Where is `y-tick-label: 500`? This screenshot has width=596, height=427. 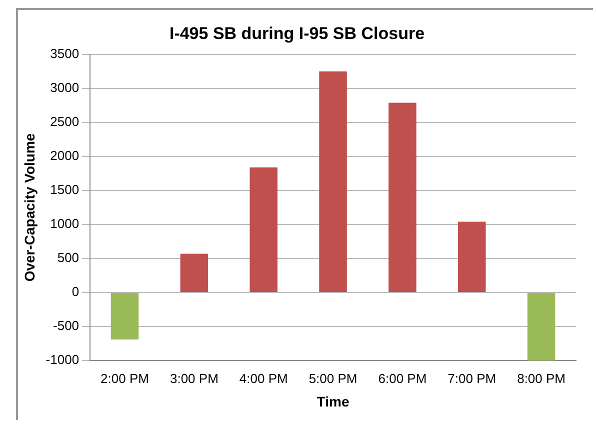 y-tick-label: 500 is located at coordinates (68, 258).